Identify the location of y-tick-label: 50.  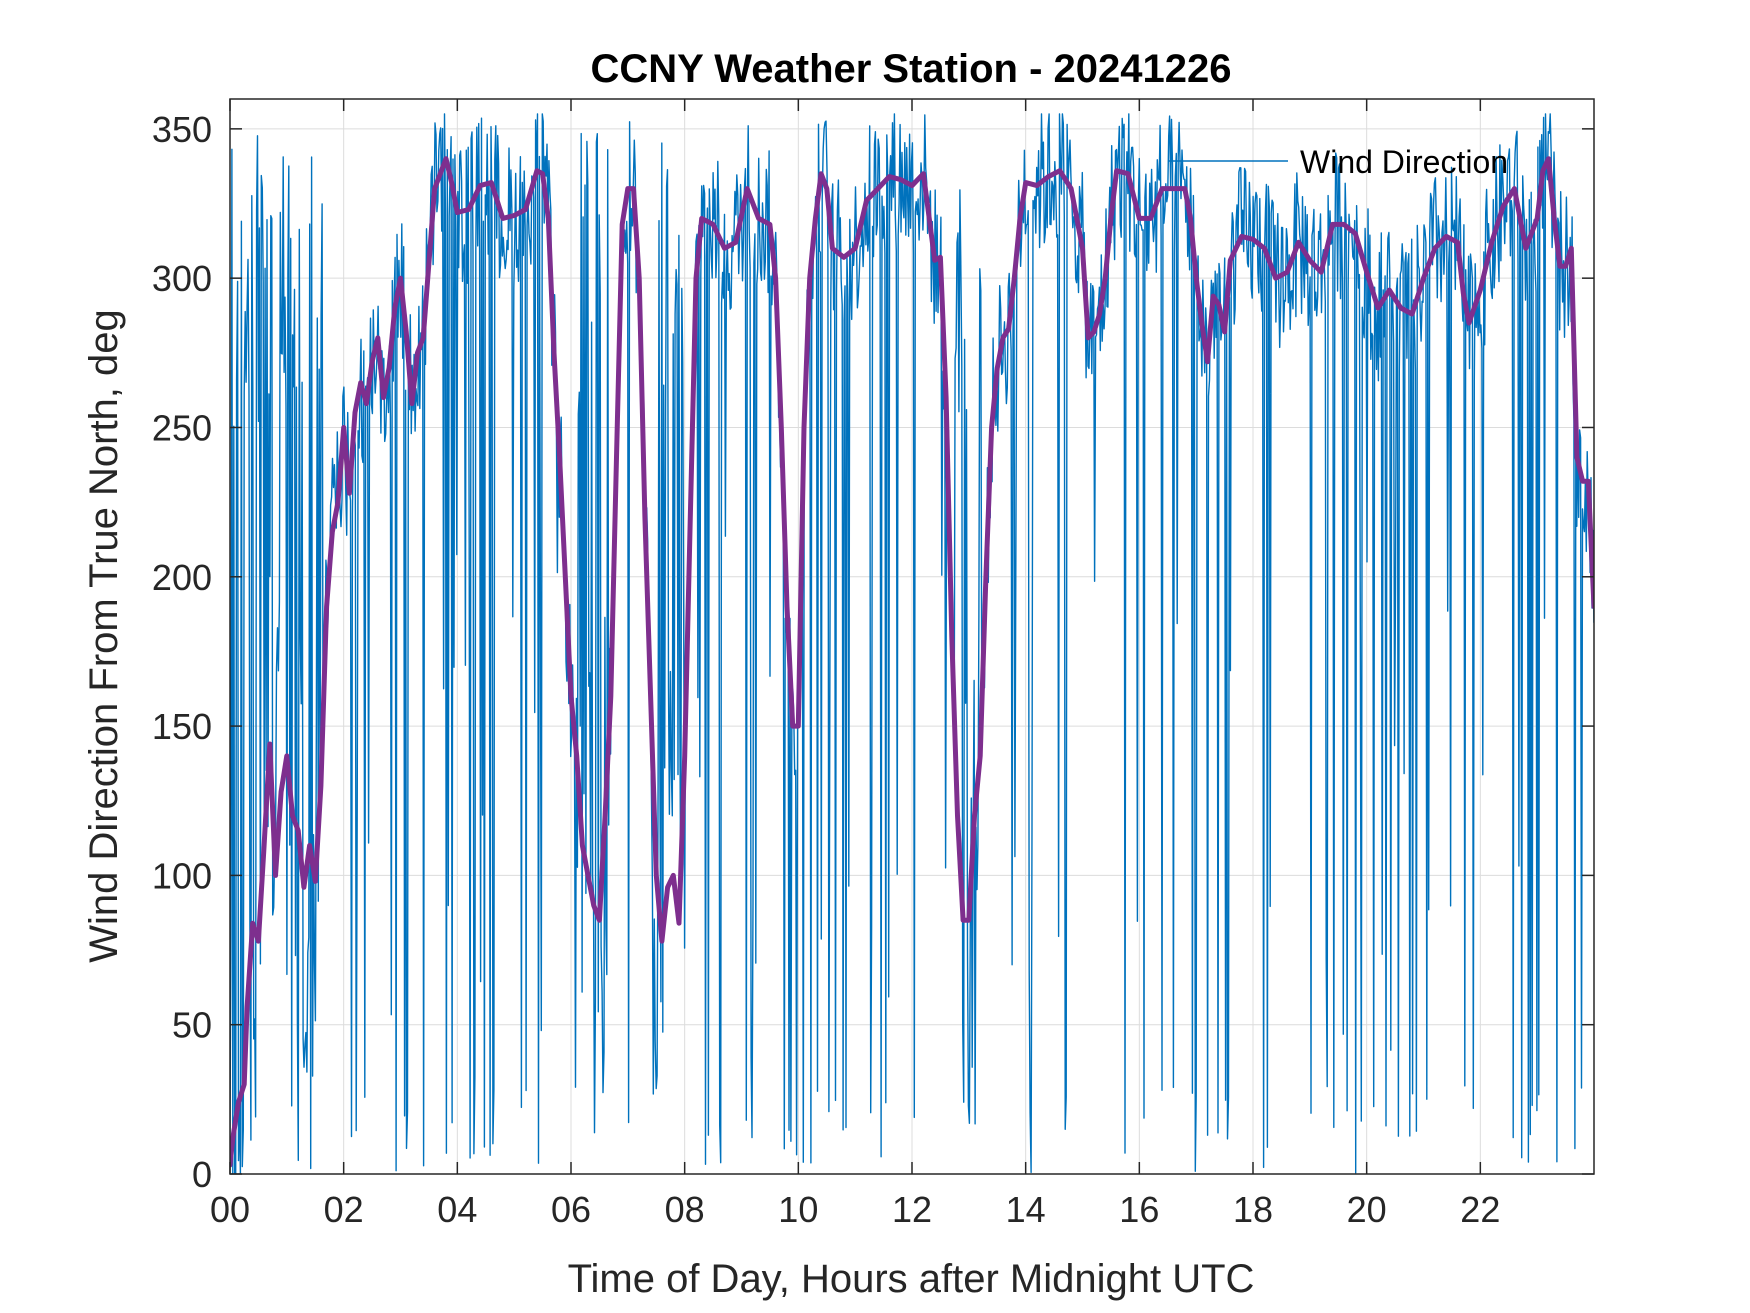
(192, 1025).